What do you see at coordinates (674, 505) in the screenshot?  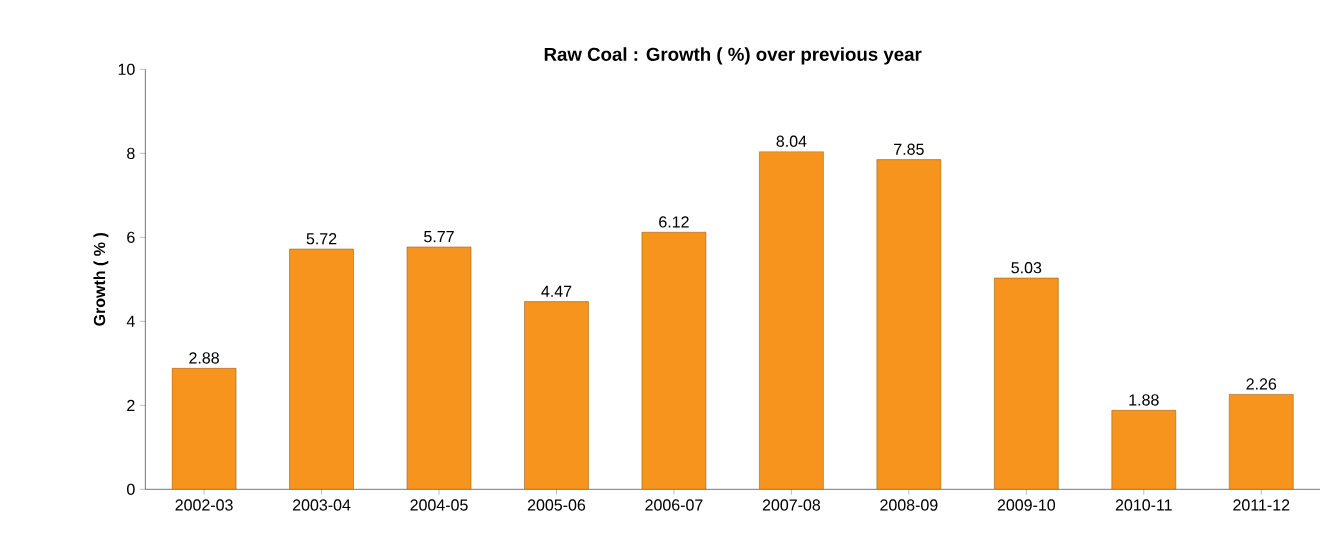 I see `x-tick-label: 2006-07` at bounding box center [674, 505].